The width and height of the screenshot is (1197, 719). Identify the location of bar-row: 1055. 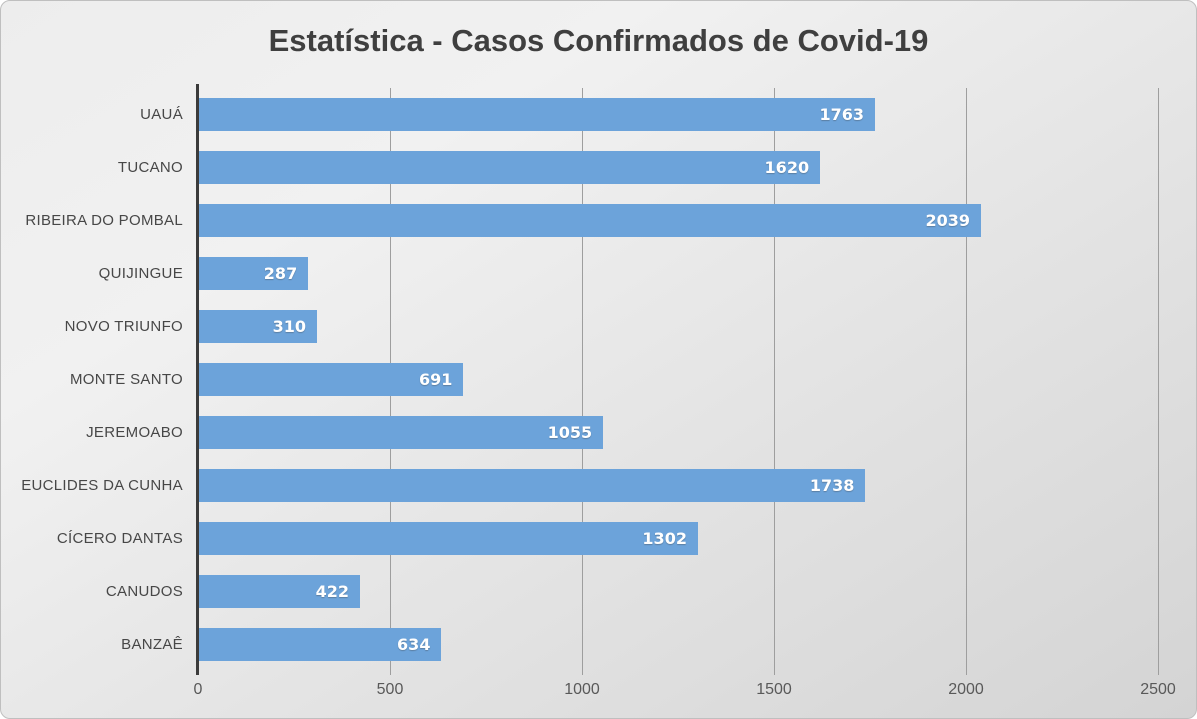
(678, 432).